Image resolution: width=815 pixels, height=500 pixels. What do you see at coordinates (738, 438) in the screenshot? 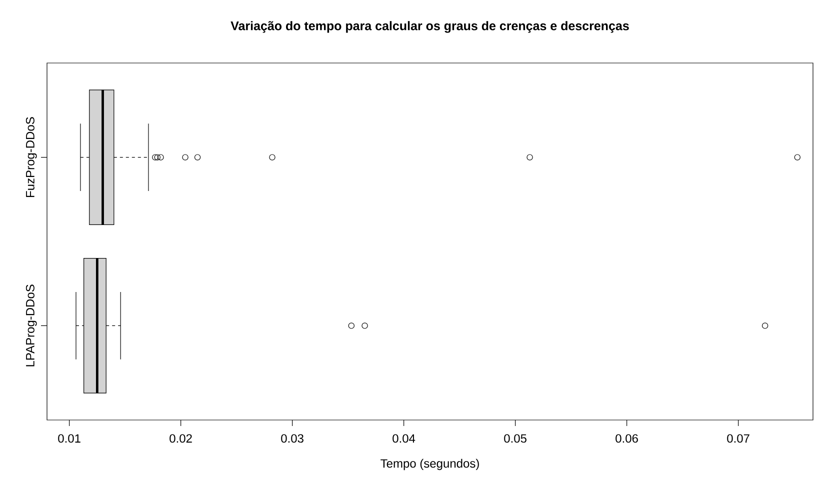
I see `x-tick-label: 0.07` at bounding box center [738, 438].